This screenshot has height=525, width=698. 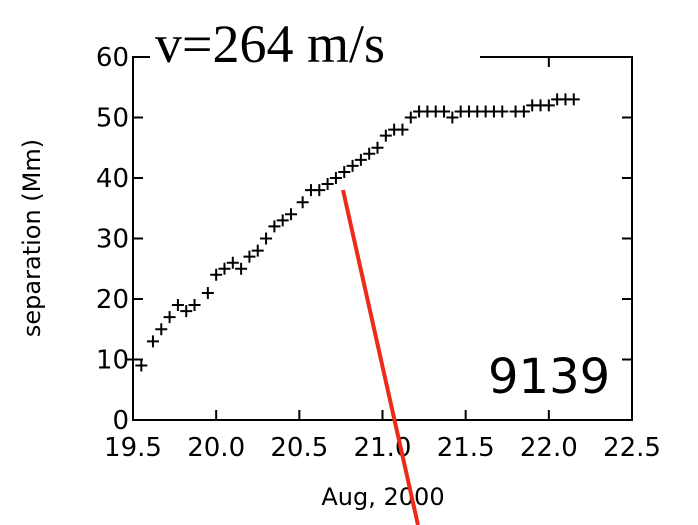 What do you see at coordinates (549, 377) in the screenshot?
I see `annotation: 9139` at bounding box center [549, 377].